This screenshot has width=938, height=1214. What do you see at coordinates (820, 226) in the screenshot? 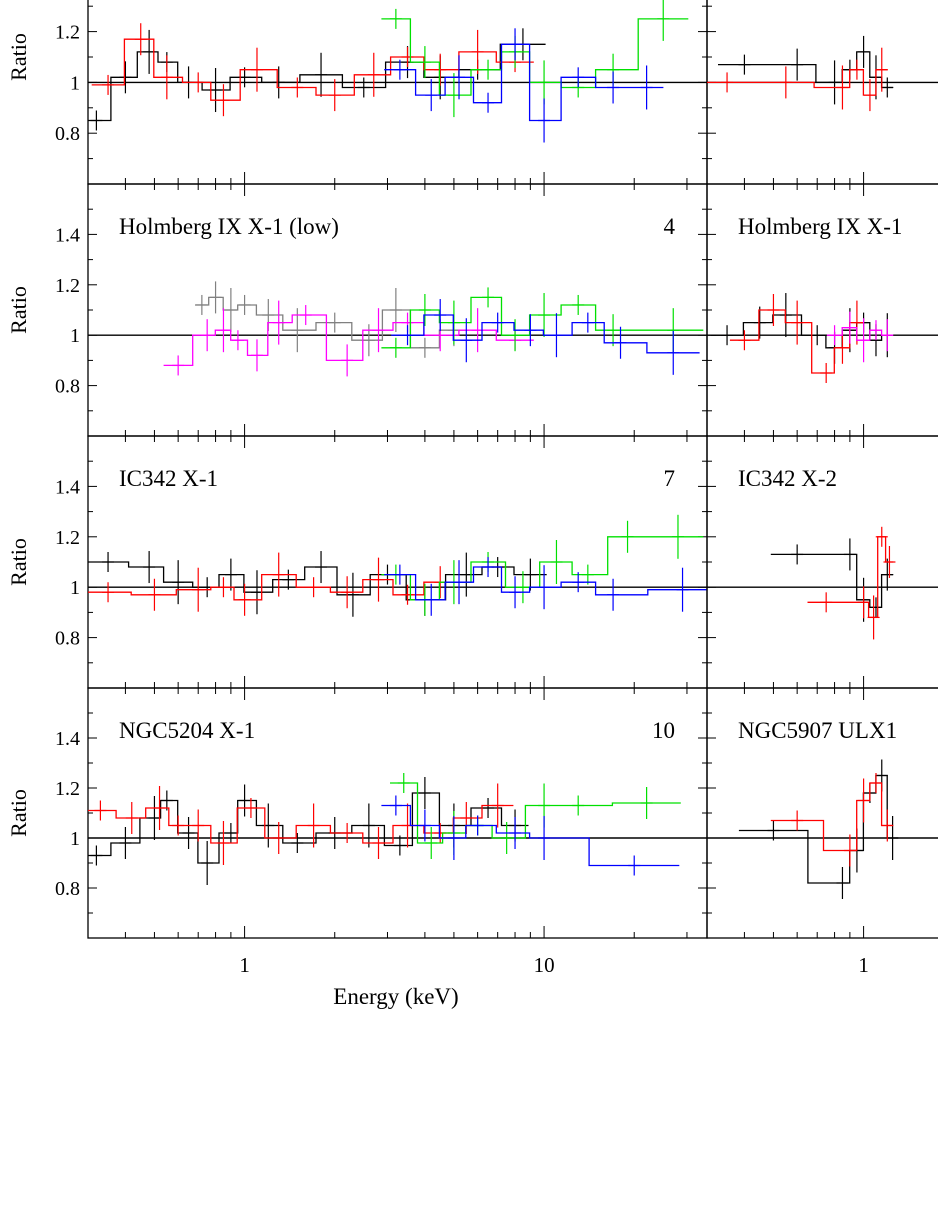
I see `panel-title: Holmberg IX X-1` at bounding box center [820, 226].